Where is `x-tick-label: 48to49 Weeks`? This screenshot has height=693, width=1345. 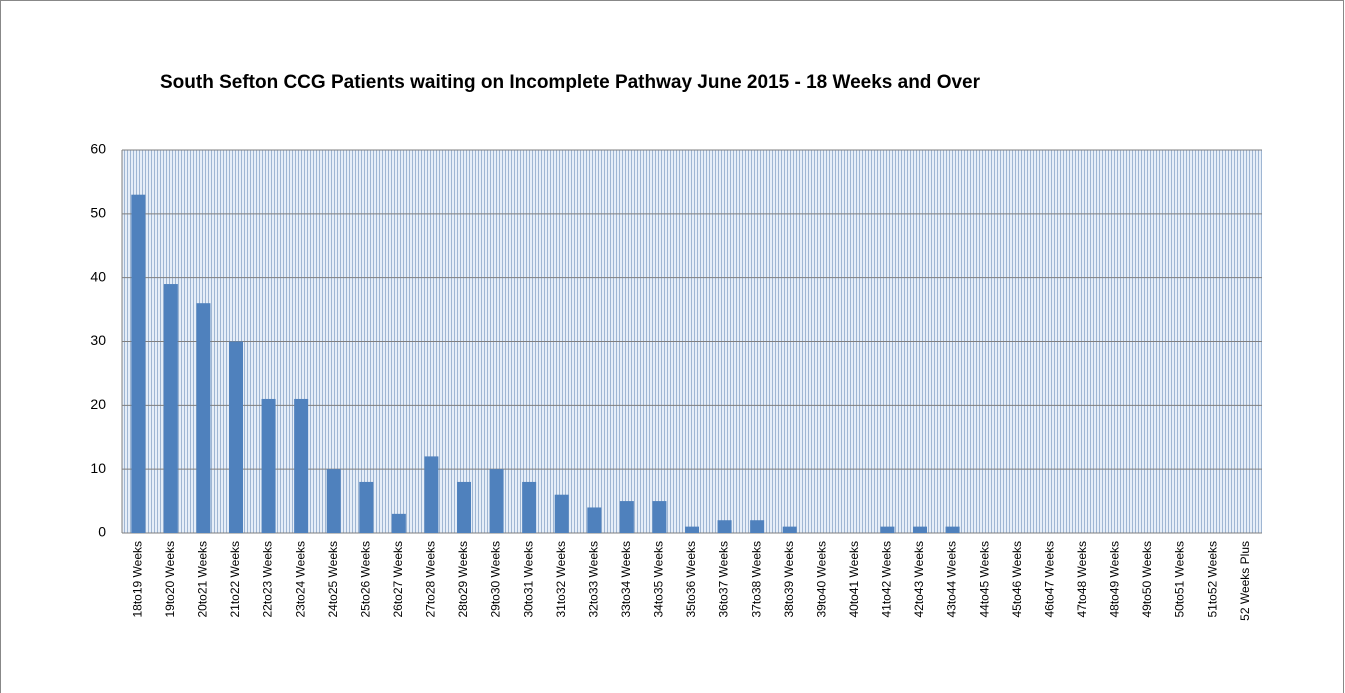 x-tick-label: 48to49 Weeks is located at coordinates (1115, 579).